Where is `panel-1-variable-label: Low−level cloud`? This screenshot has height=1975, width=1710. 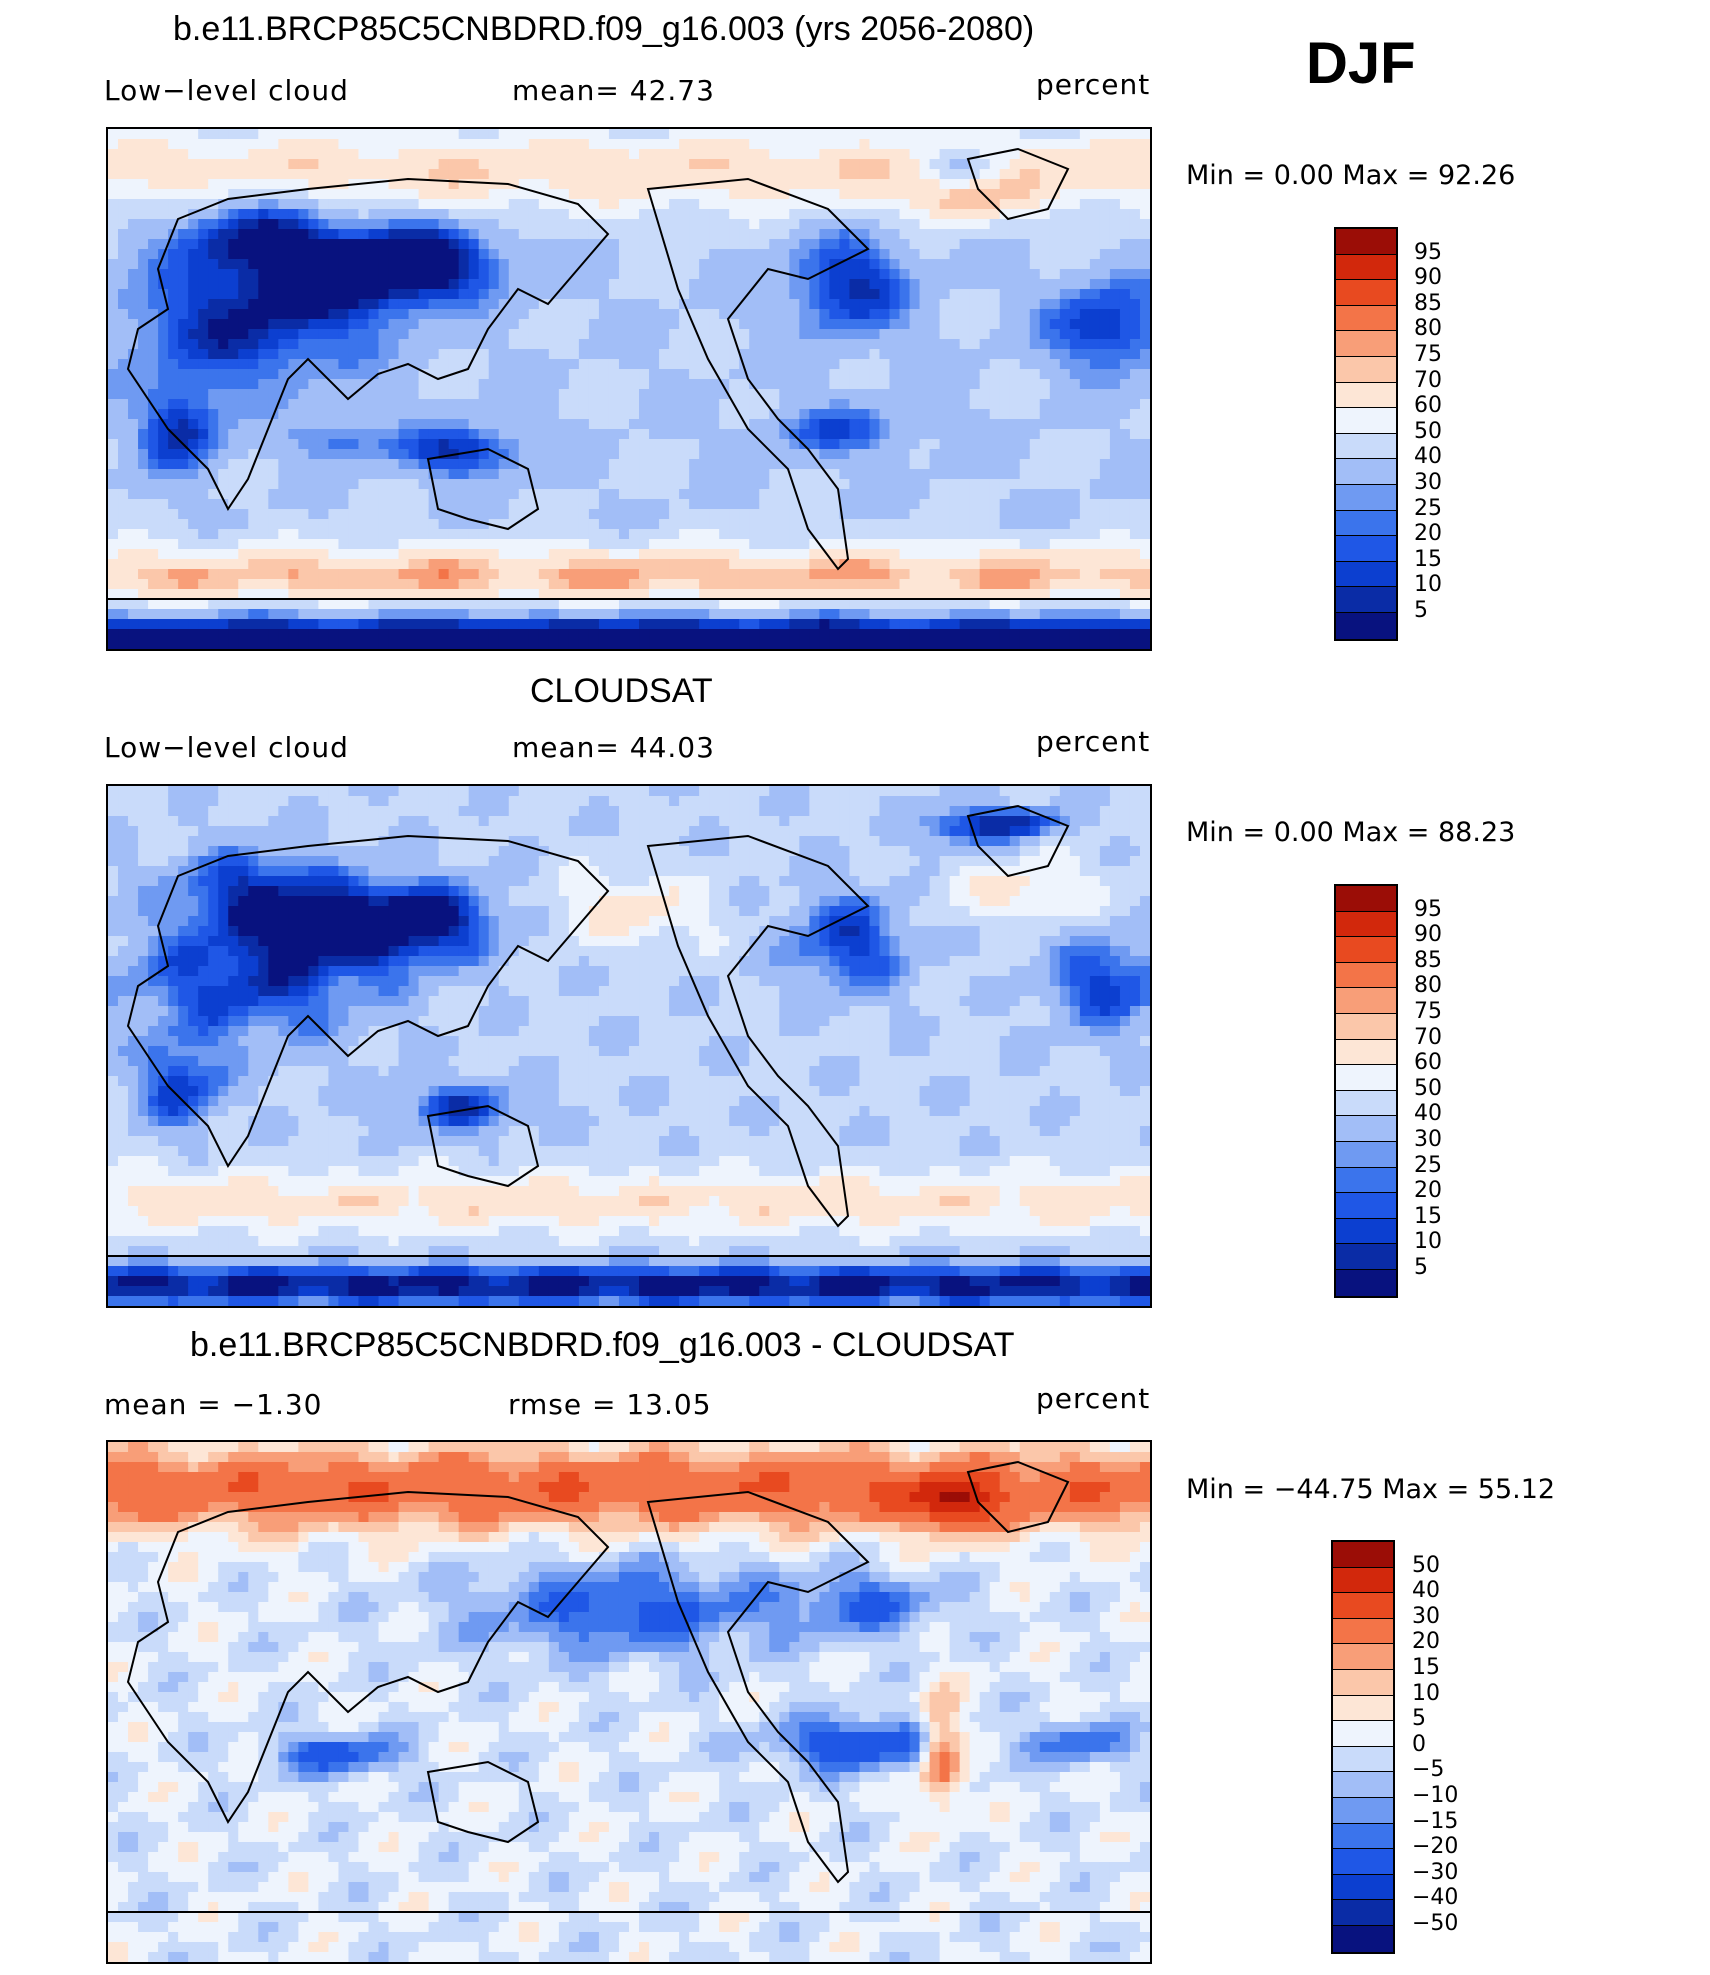 panel-1-variable-label: Low−level cloud is located at coordinates (226, 90).